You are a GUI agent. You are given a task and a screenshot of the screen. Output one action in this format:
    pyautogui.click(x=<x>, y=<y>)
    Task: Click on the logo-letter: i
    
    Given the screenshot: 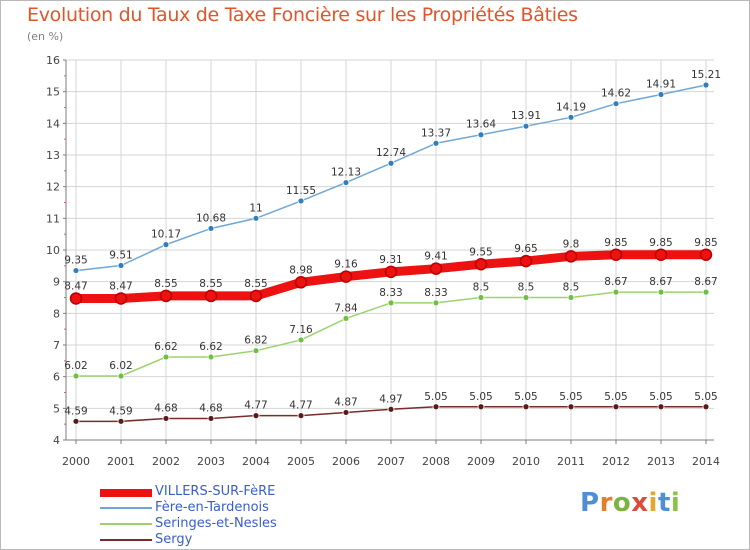 What is the action you would take?
    pyautogui.click(x=653, y=503)
    